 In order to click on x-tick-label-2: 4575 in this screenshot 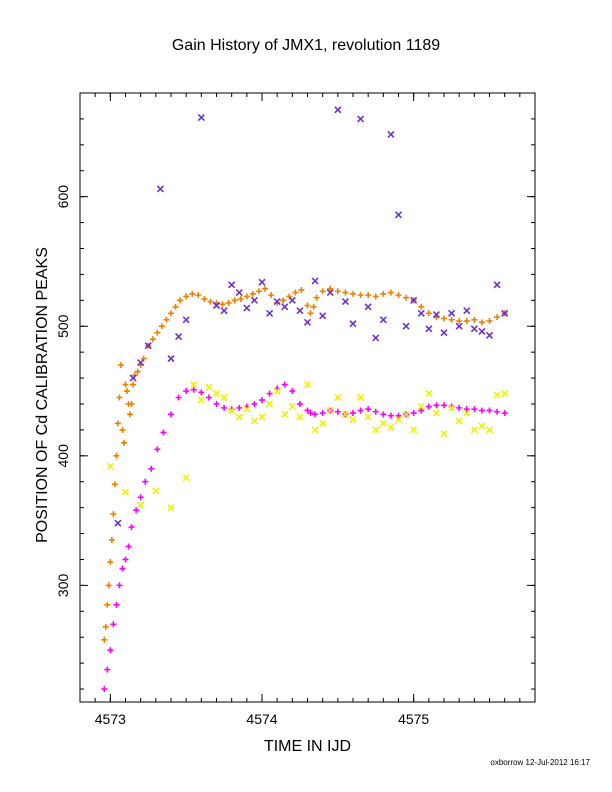, I will do `click(413, 719)`.